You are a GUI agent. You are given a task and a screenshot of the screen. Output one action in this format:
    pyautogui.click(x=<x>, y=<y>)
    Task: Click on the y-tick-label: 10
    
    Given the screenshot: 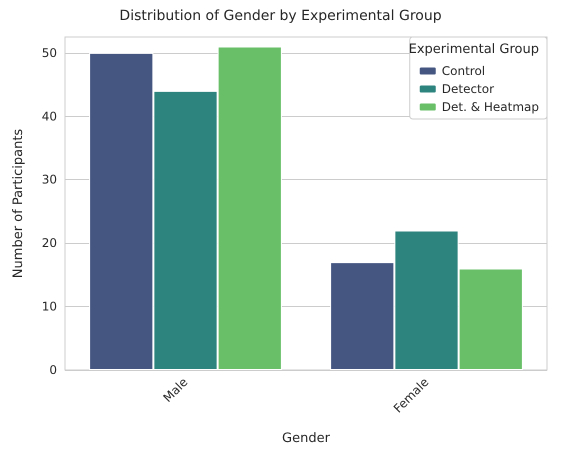 What is the action you would take?
    pyautogui.click(x=49, y=307)
    